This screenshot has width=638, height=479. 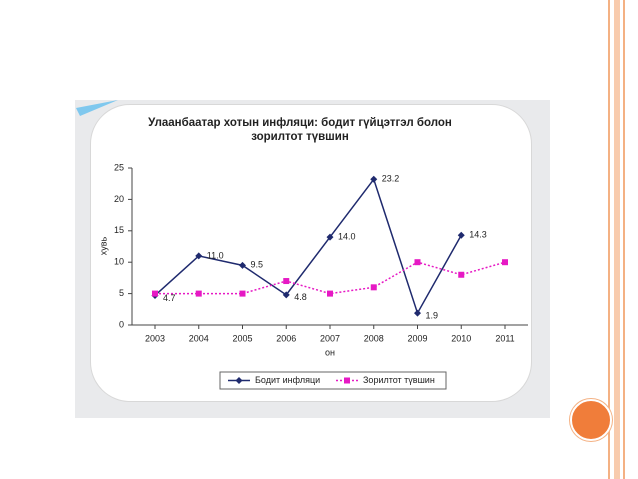 I want to click on y-tick-label: 15, so click(x=119, y=230).